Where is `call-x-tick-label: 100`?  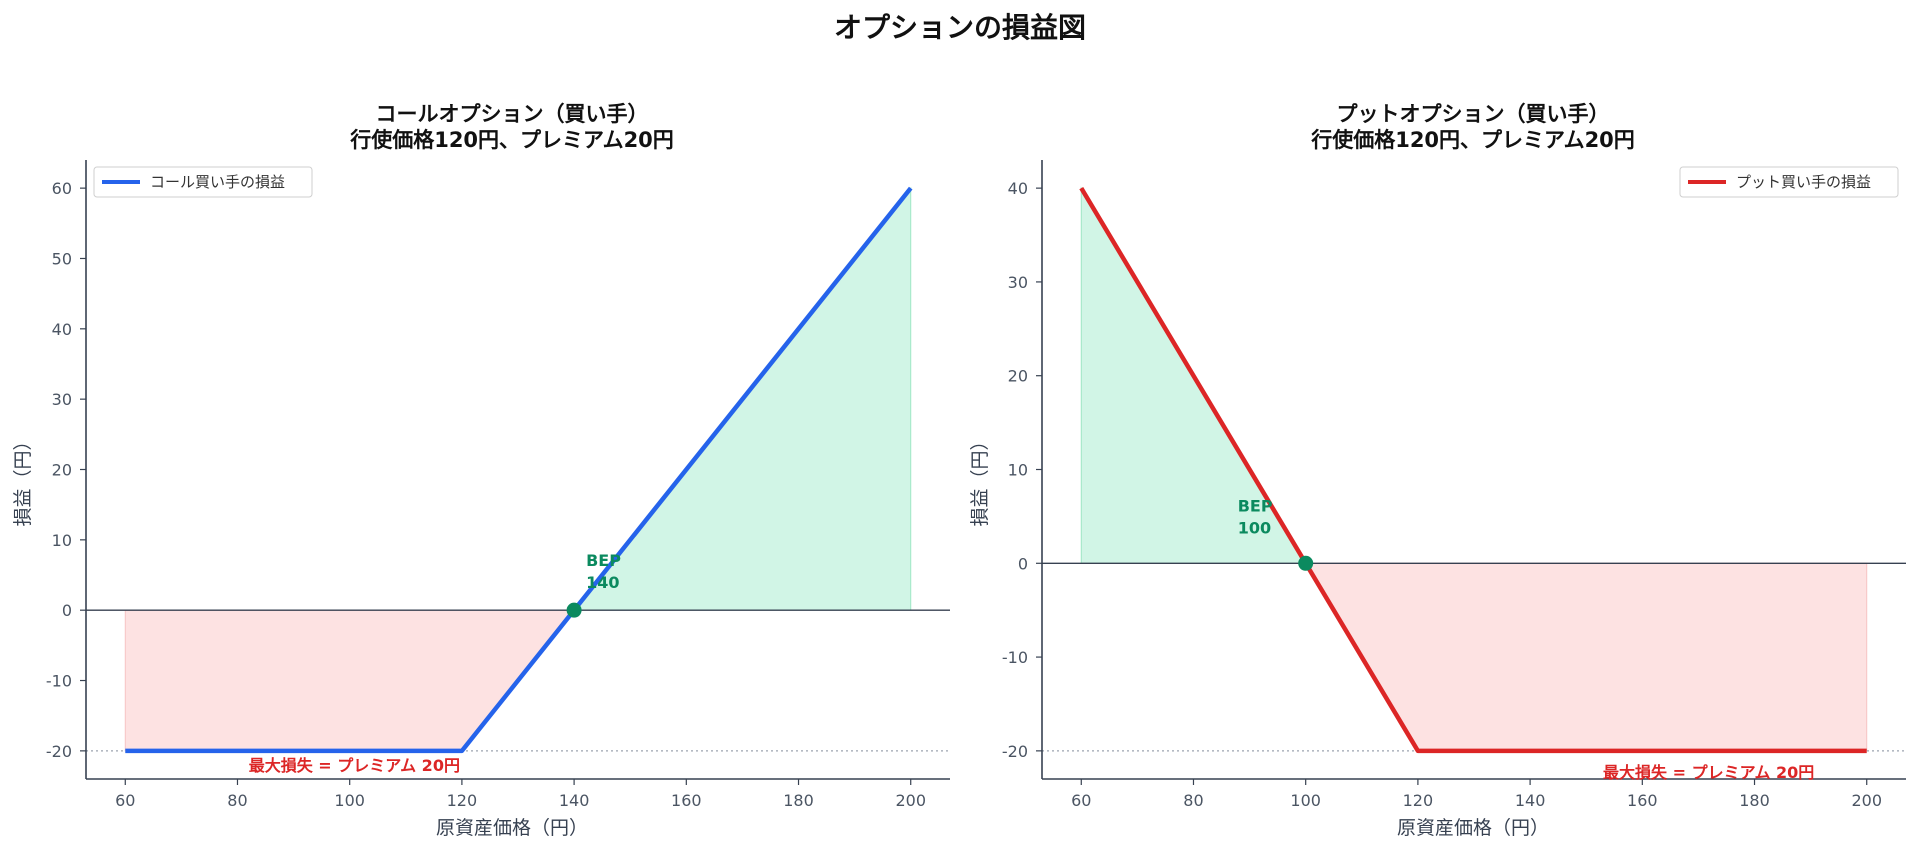 call-x-tick-label: 100 is located at coordinates (349, 800).